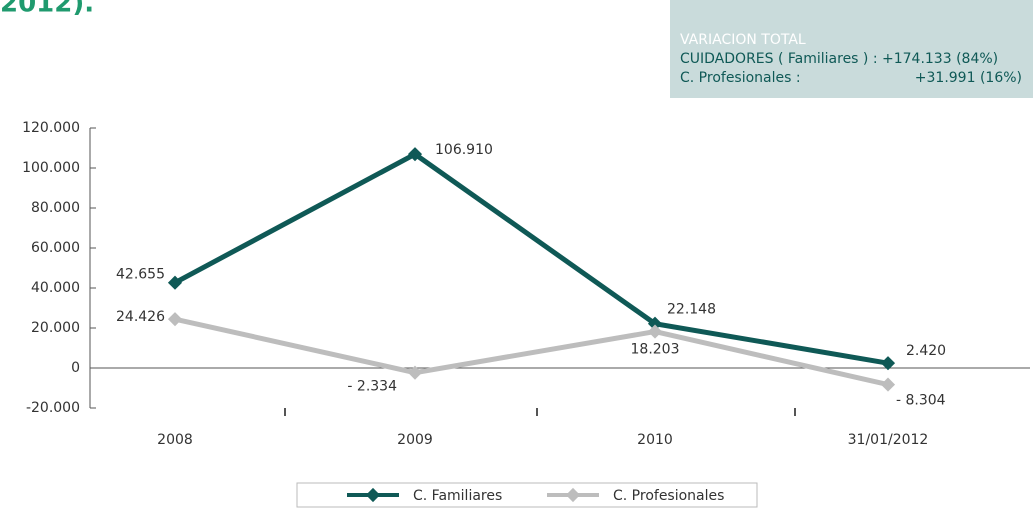 The width and height of the screenshot is (1033, 509). What do you see at coordinates (175, 440) in the screenshot?
I see `x-tick-label: 2008` at bounding box center [175, 440].